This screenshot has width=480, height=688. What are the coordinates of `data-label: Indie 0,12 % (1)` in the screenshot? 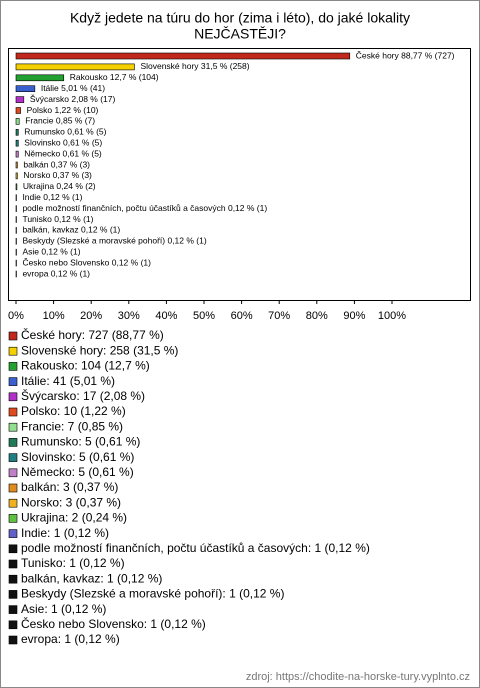 It's located at (52, 197).